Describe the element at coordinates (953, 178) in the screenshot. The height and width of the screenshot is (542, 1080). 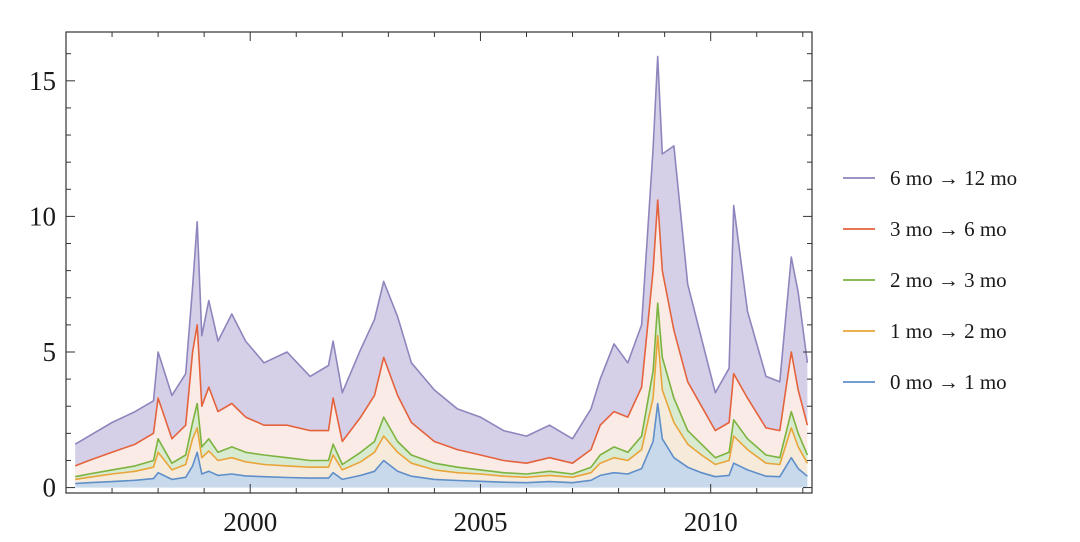
I see `legend-label: 6 mo → 12 mo` at that location.